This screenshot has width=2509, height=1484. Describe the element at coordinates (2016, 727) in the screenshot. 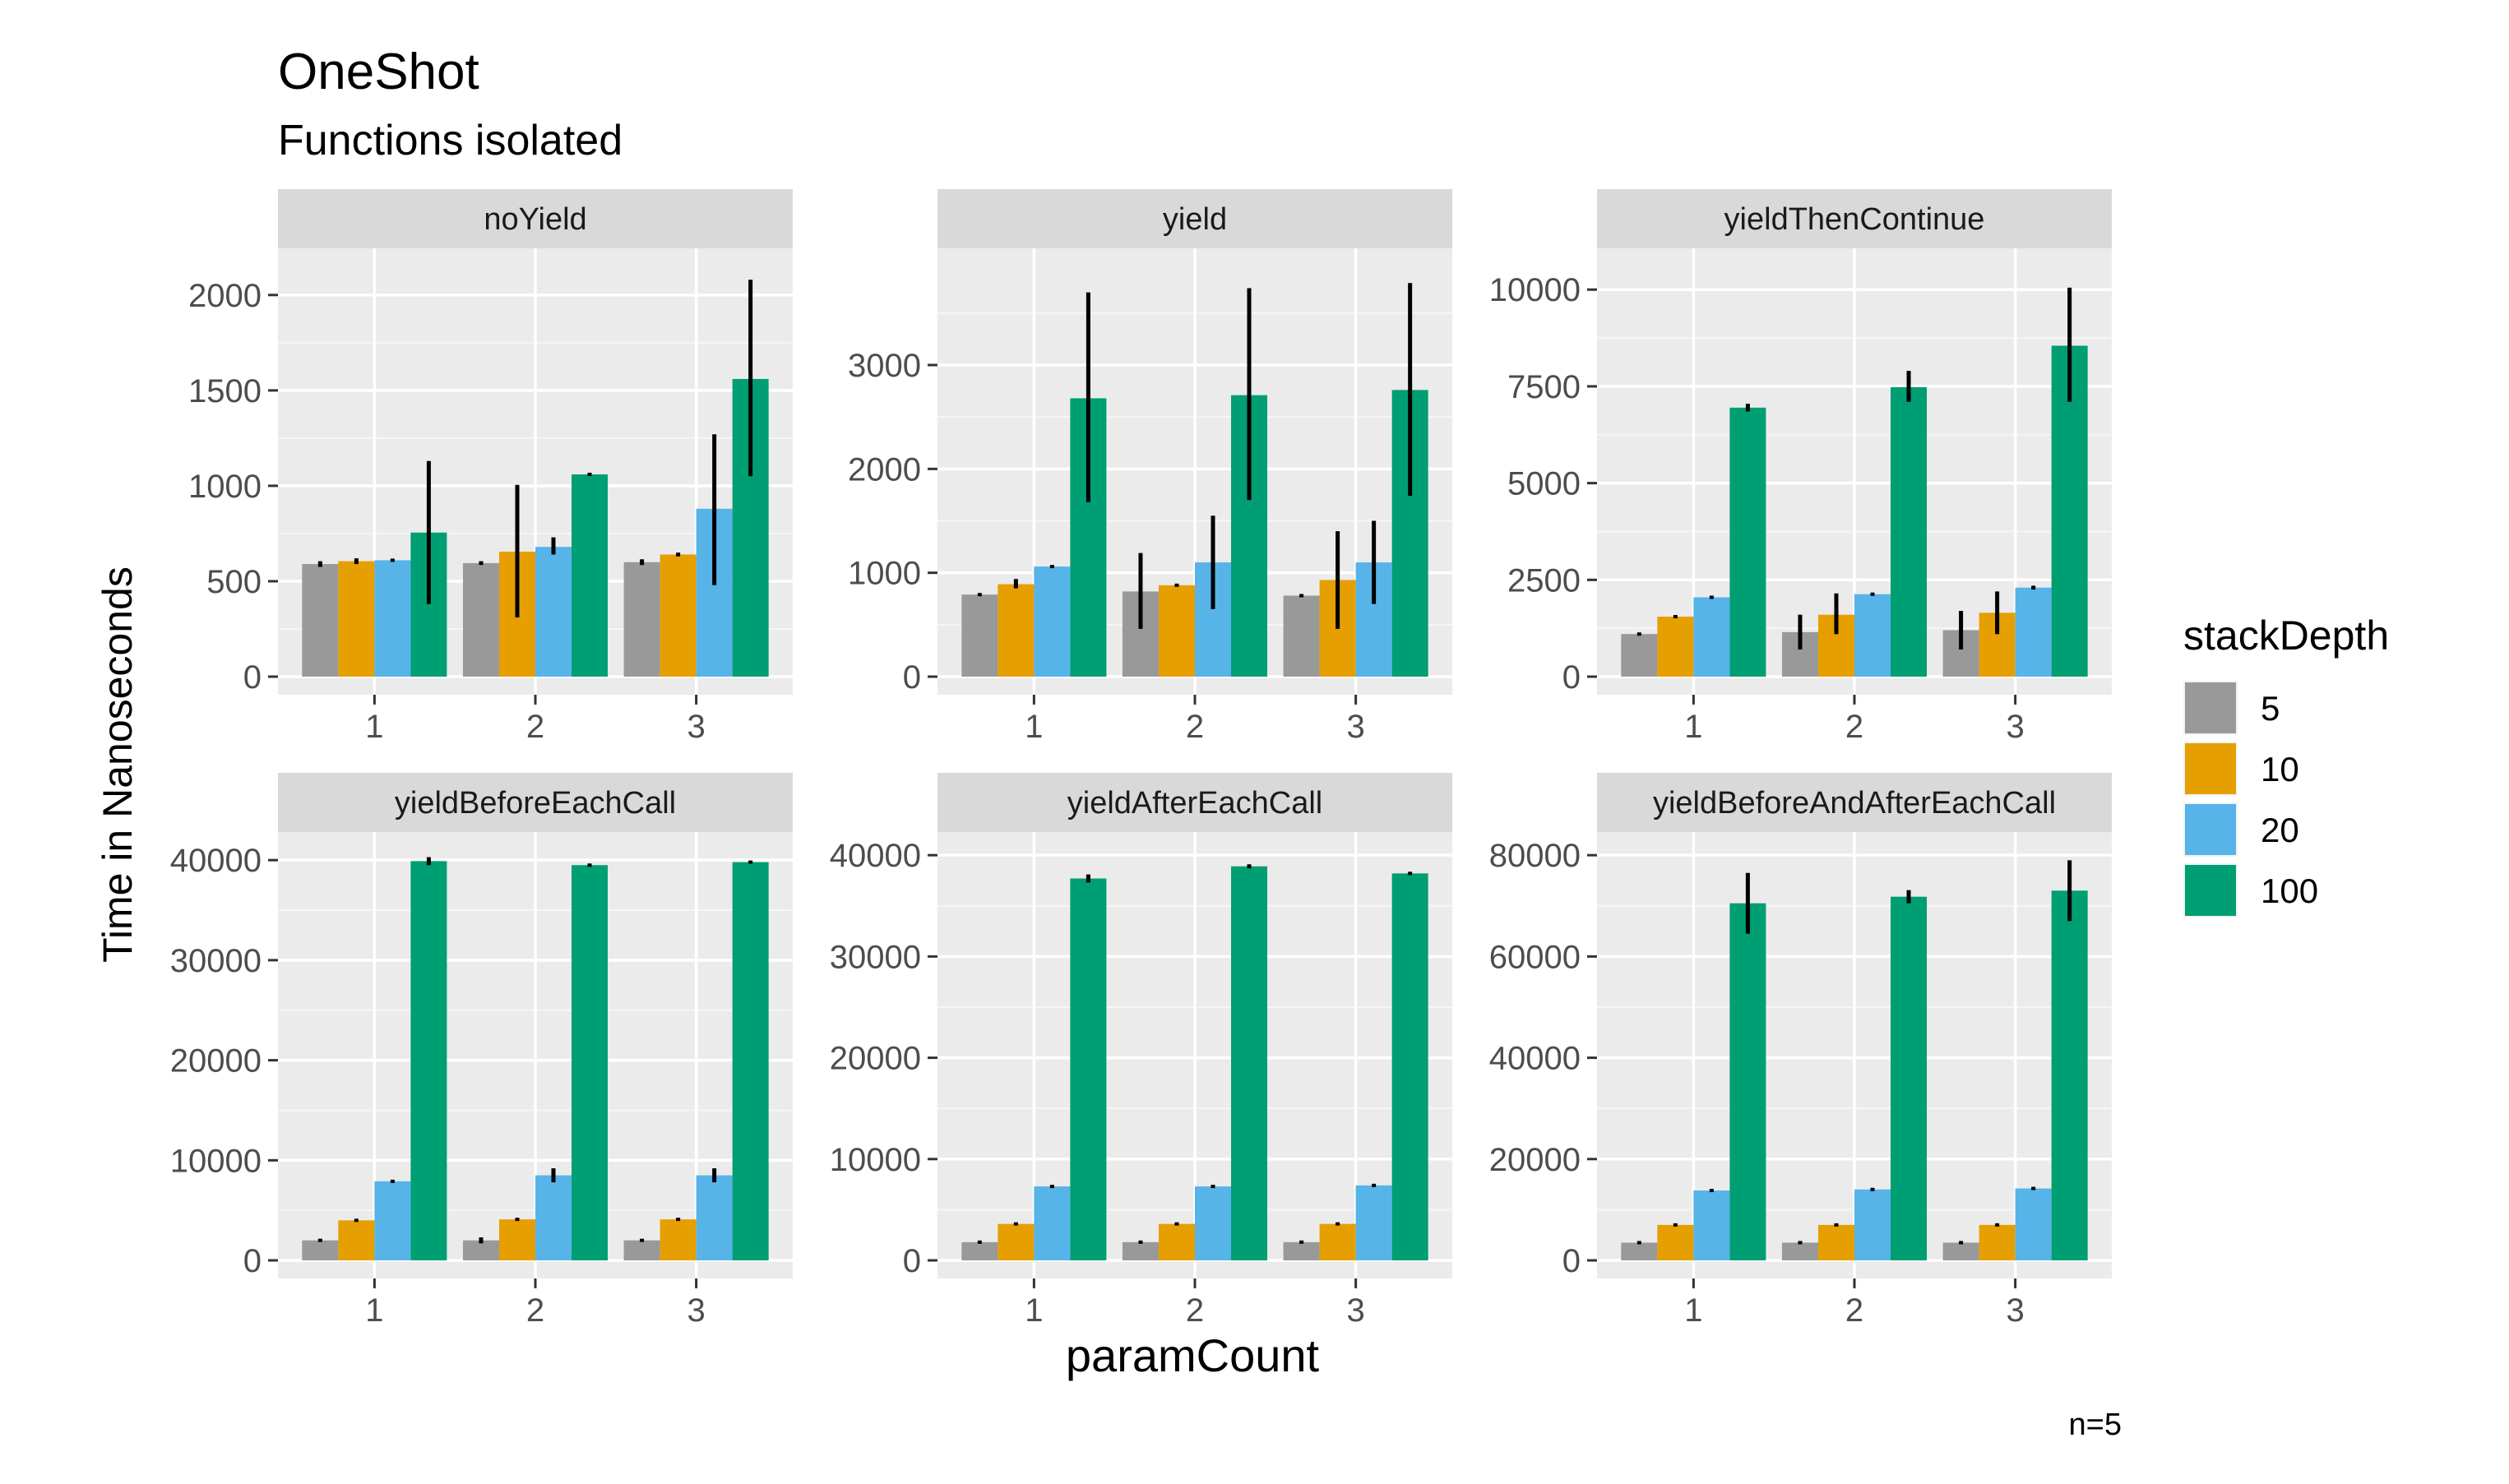

I see `panel-yield-then-continue-x-tick-label: 3` at that location.